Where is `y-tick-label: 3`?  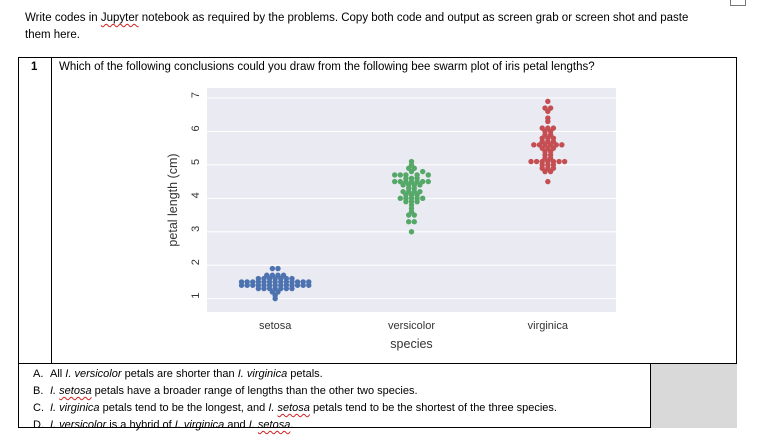 y-tick-label: 3 is located at coordinates (196, 229).